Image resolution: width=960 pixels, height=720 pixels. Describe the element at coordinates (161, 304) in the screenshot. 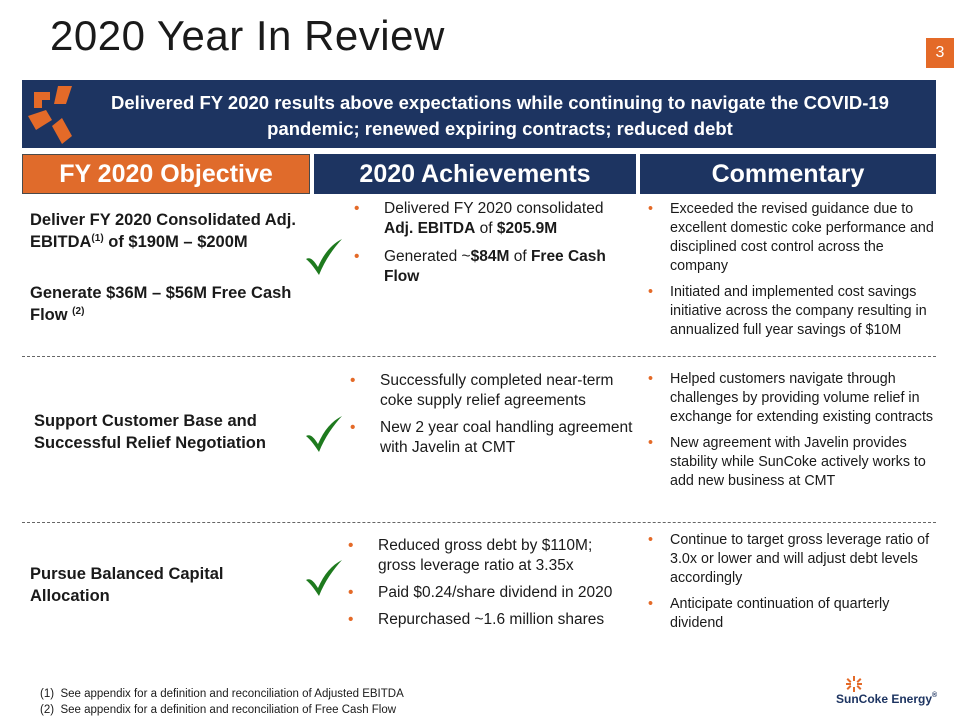

I see `objective-fcf: Generate $36M – $56M Free Cash Flow (2)` at that location.